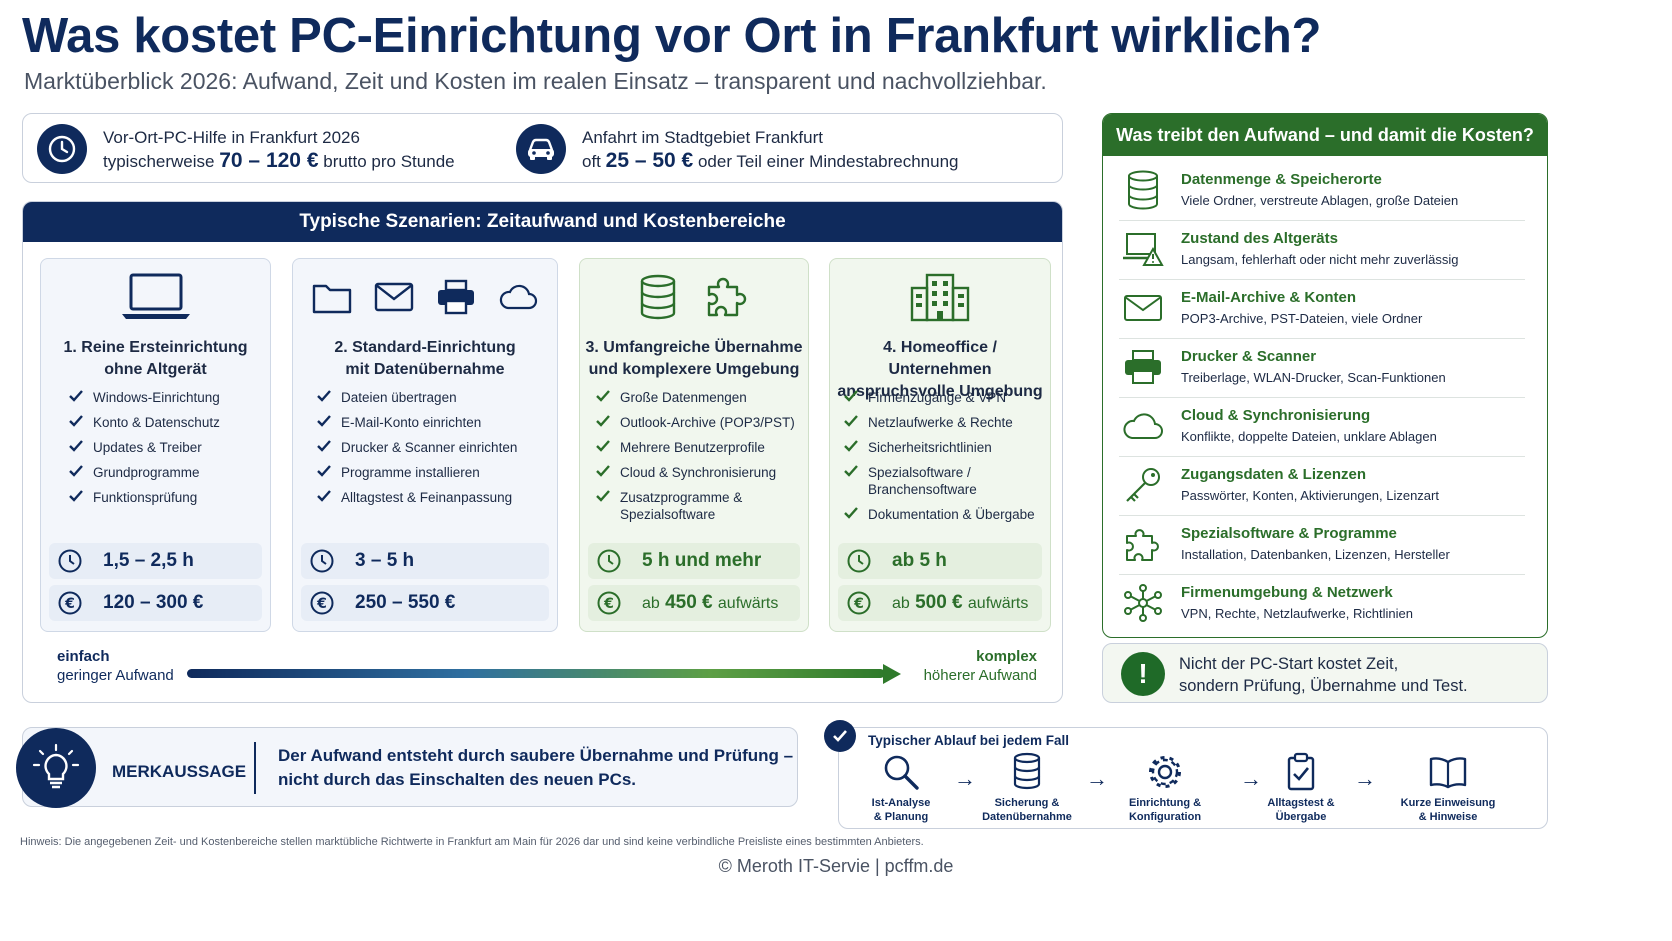  Describe the element at coordinates (179, 771) in the screenshot. I see `key-statement-label: MERKAUSSAGE` at that location.